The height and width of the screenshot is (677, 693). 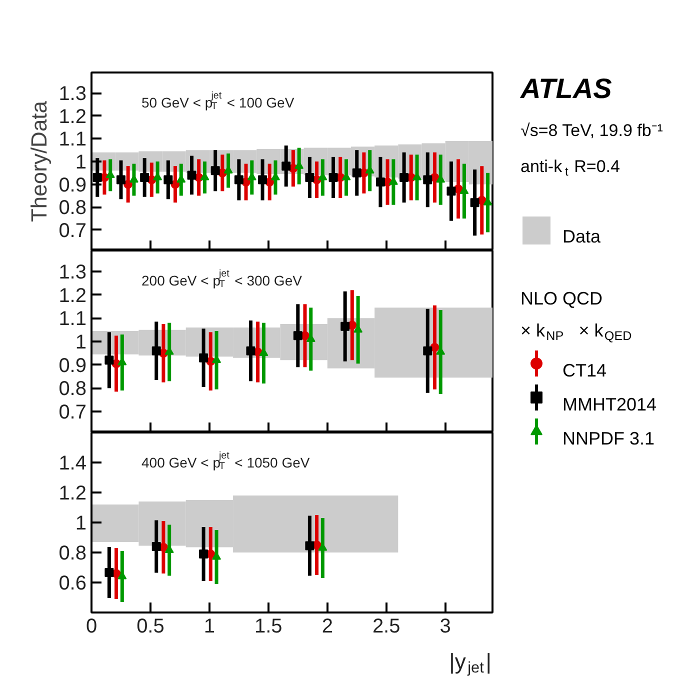 I want to click on y-axis-title: Theory/Data, so click(x=39, y=161).